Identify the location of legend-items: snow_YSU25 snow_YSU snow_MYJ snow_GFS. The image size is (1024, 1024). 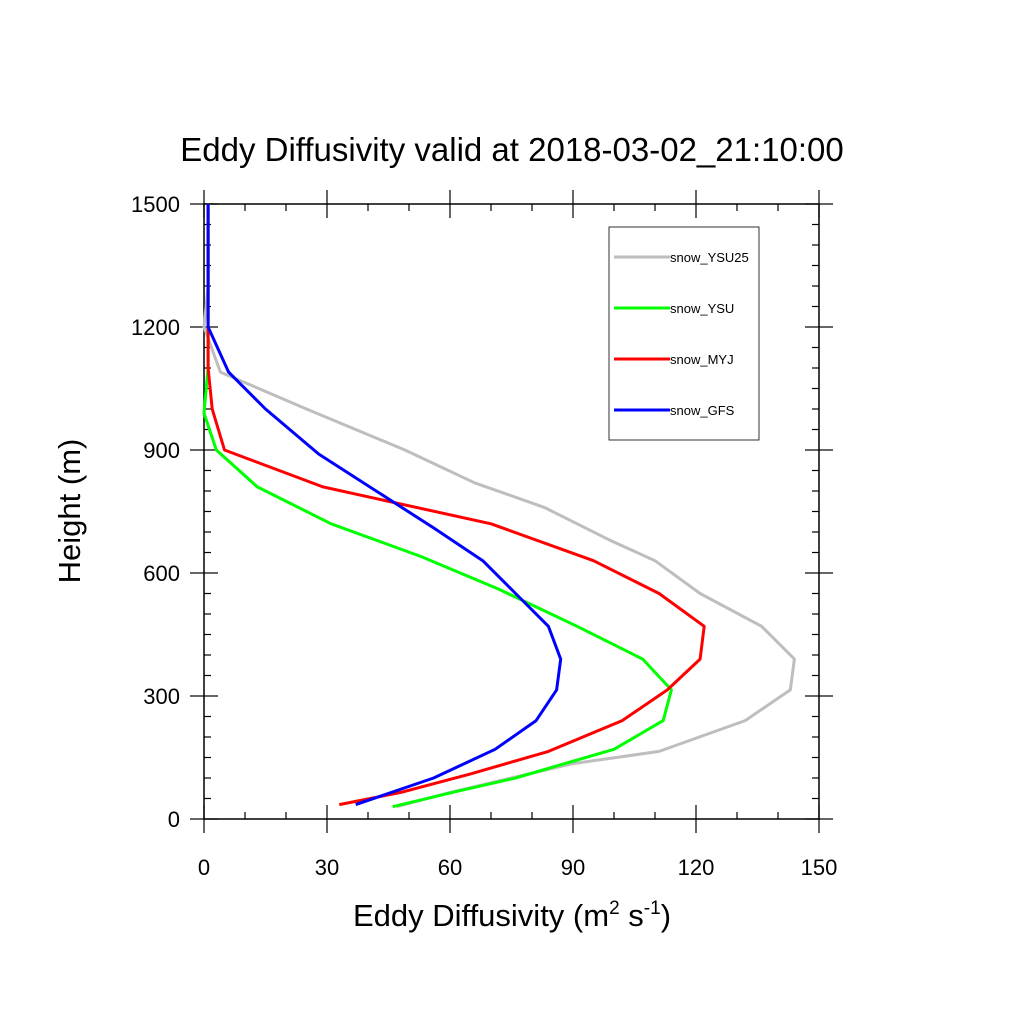
(681, 334).